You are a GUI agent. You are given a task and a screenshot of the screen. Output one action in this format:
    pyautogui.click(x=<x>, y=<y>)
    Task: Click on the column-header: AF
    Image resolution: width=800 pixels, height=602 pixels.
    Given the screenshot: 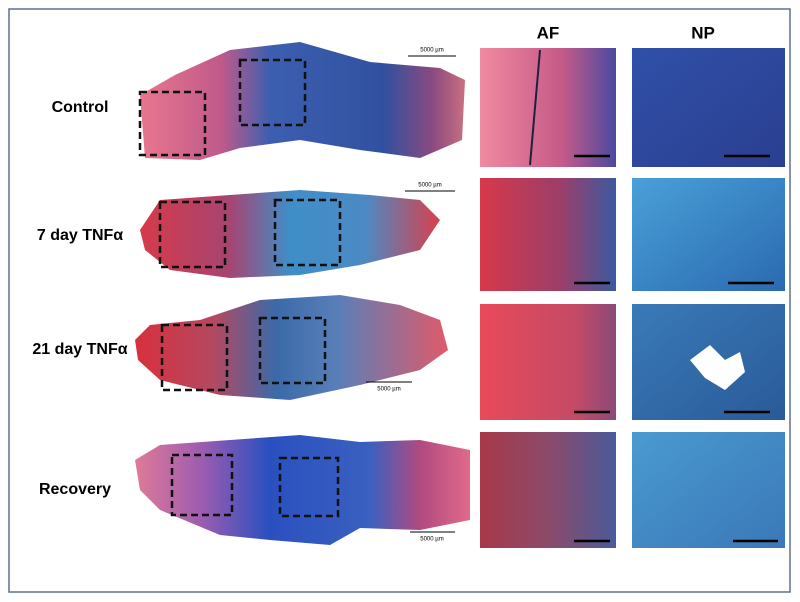 What is the action you would take?
    pyautogui.click(x=548, y=32)
    